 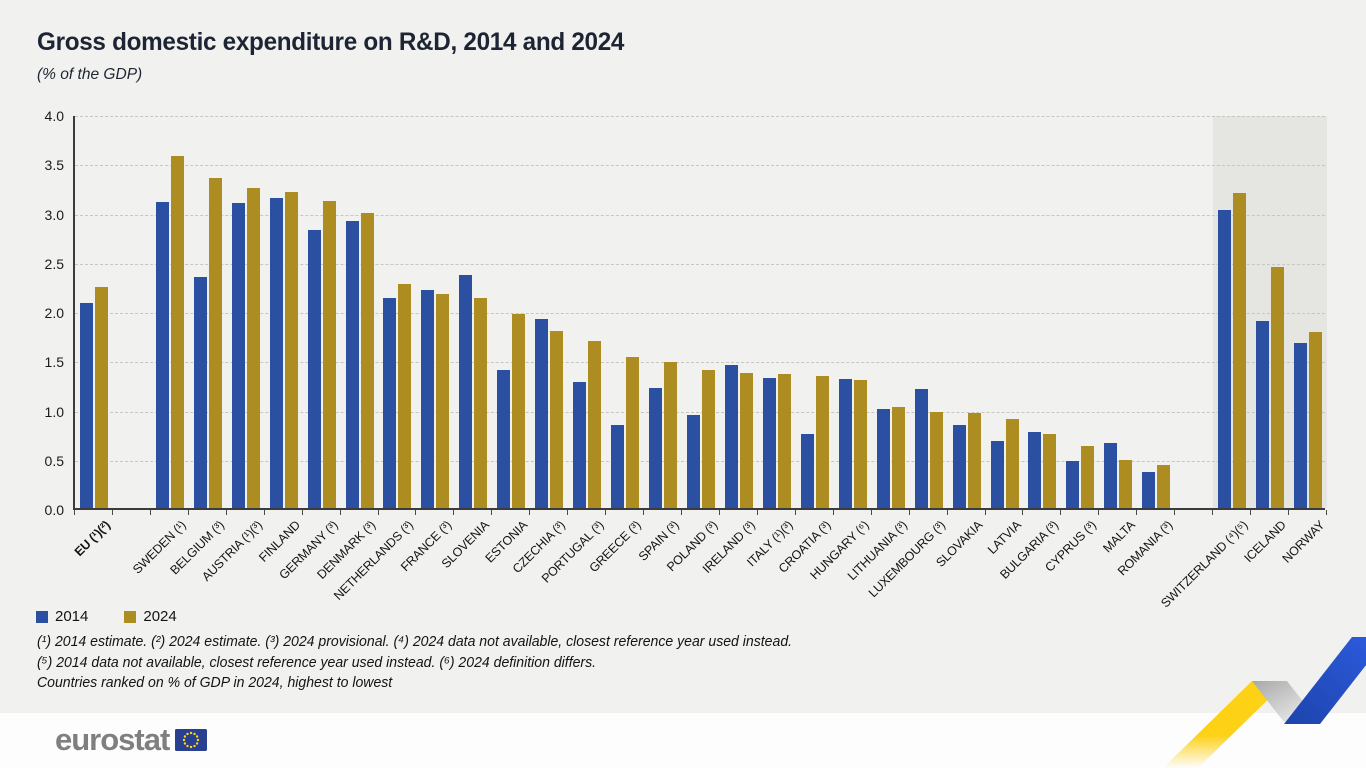 What do you see at coordinates (1110, 475) in the screenshot?
I see `bar-malta-2014` at bounding box center [1110, 475].